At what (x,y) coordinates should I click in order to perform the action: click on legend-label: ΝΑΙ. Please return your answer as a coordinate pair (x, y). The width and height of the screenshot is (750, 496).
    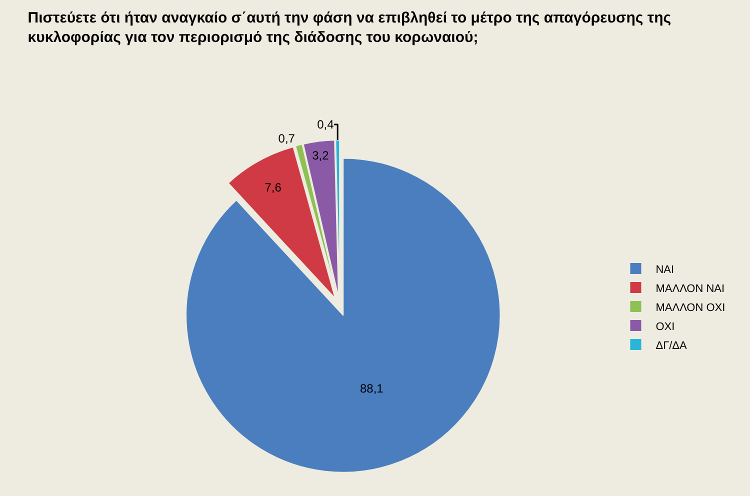
    Looking at the image, I should click on (665, 270).